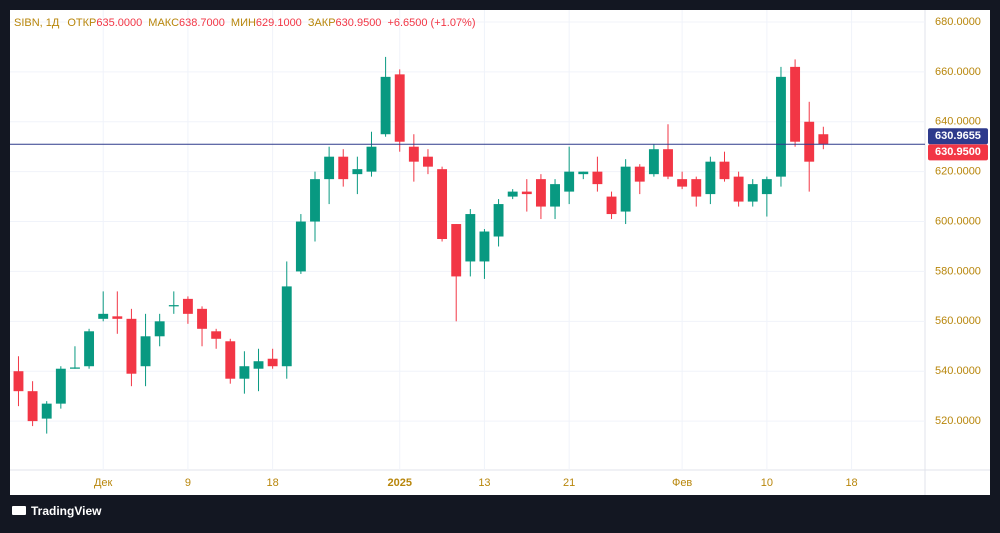  I want to click on price-label: 630.9500, so click(958, 152).